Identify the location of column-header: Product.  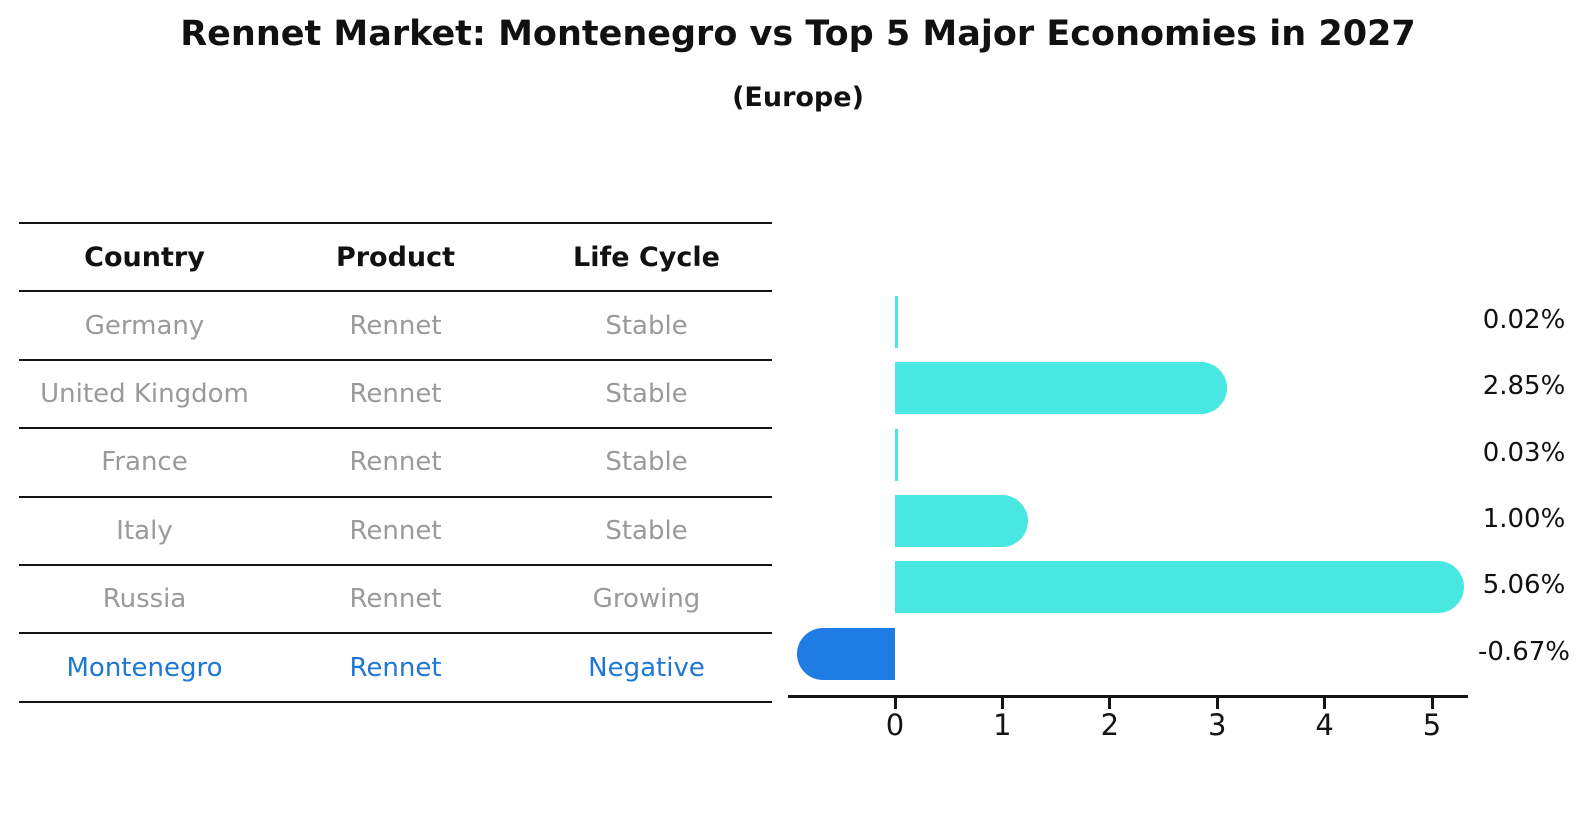
(395, 257).